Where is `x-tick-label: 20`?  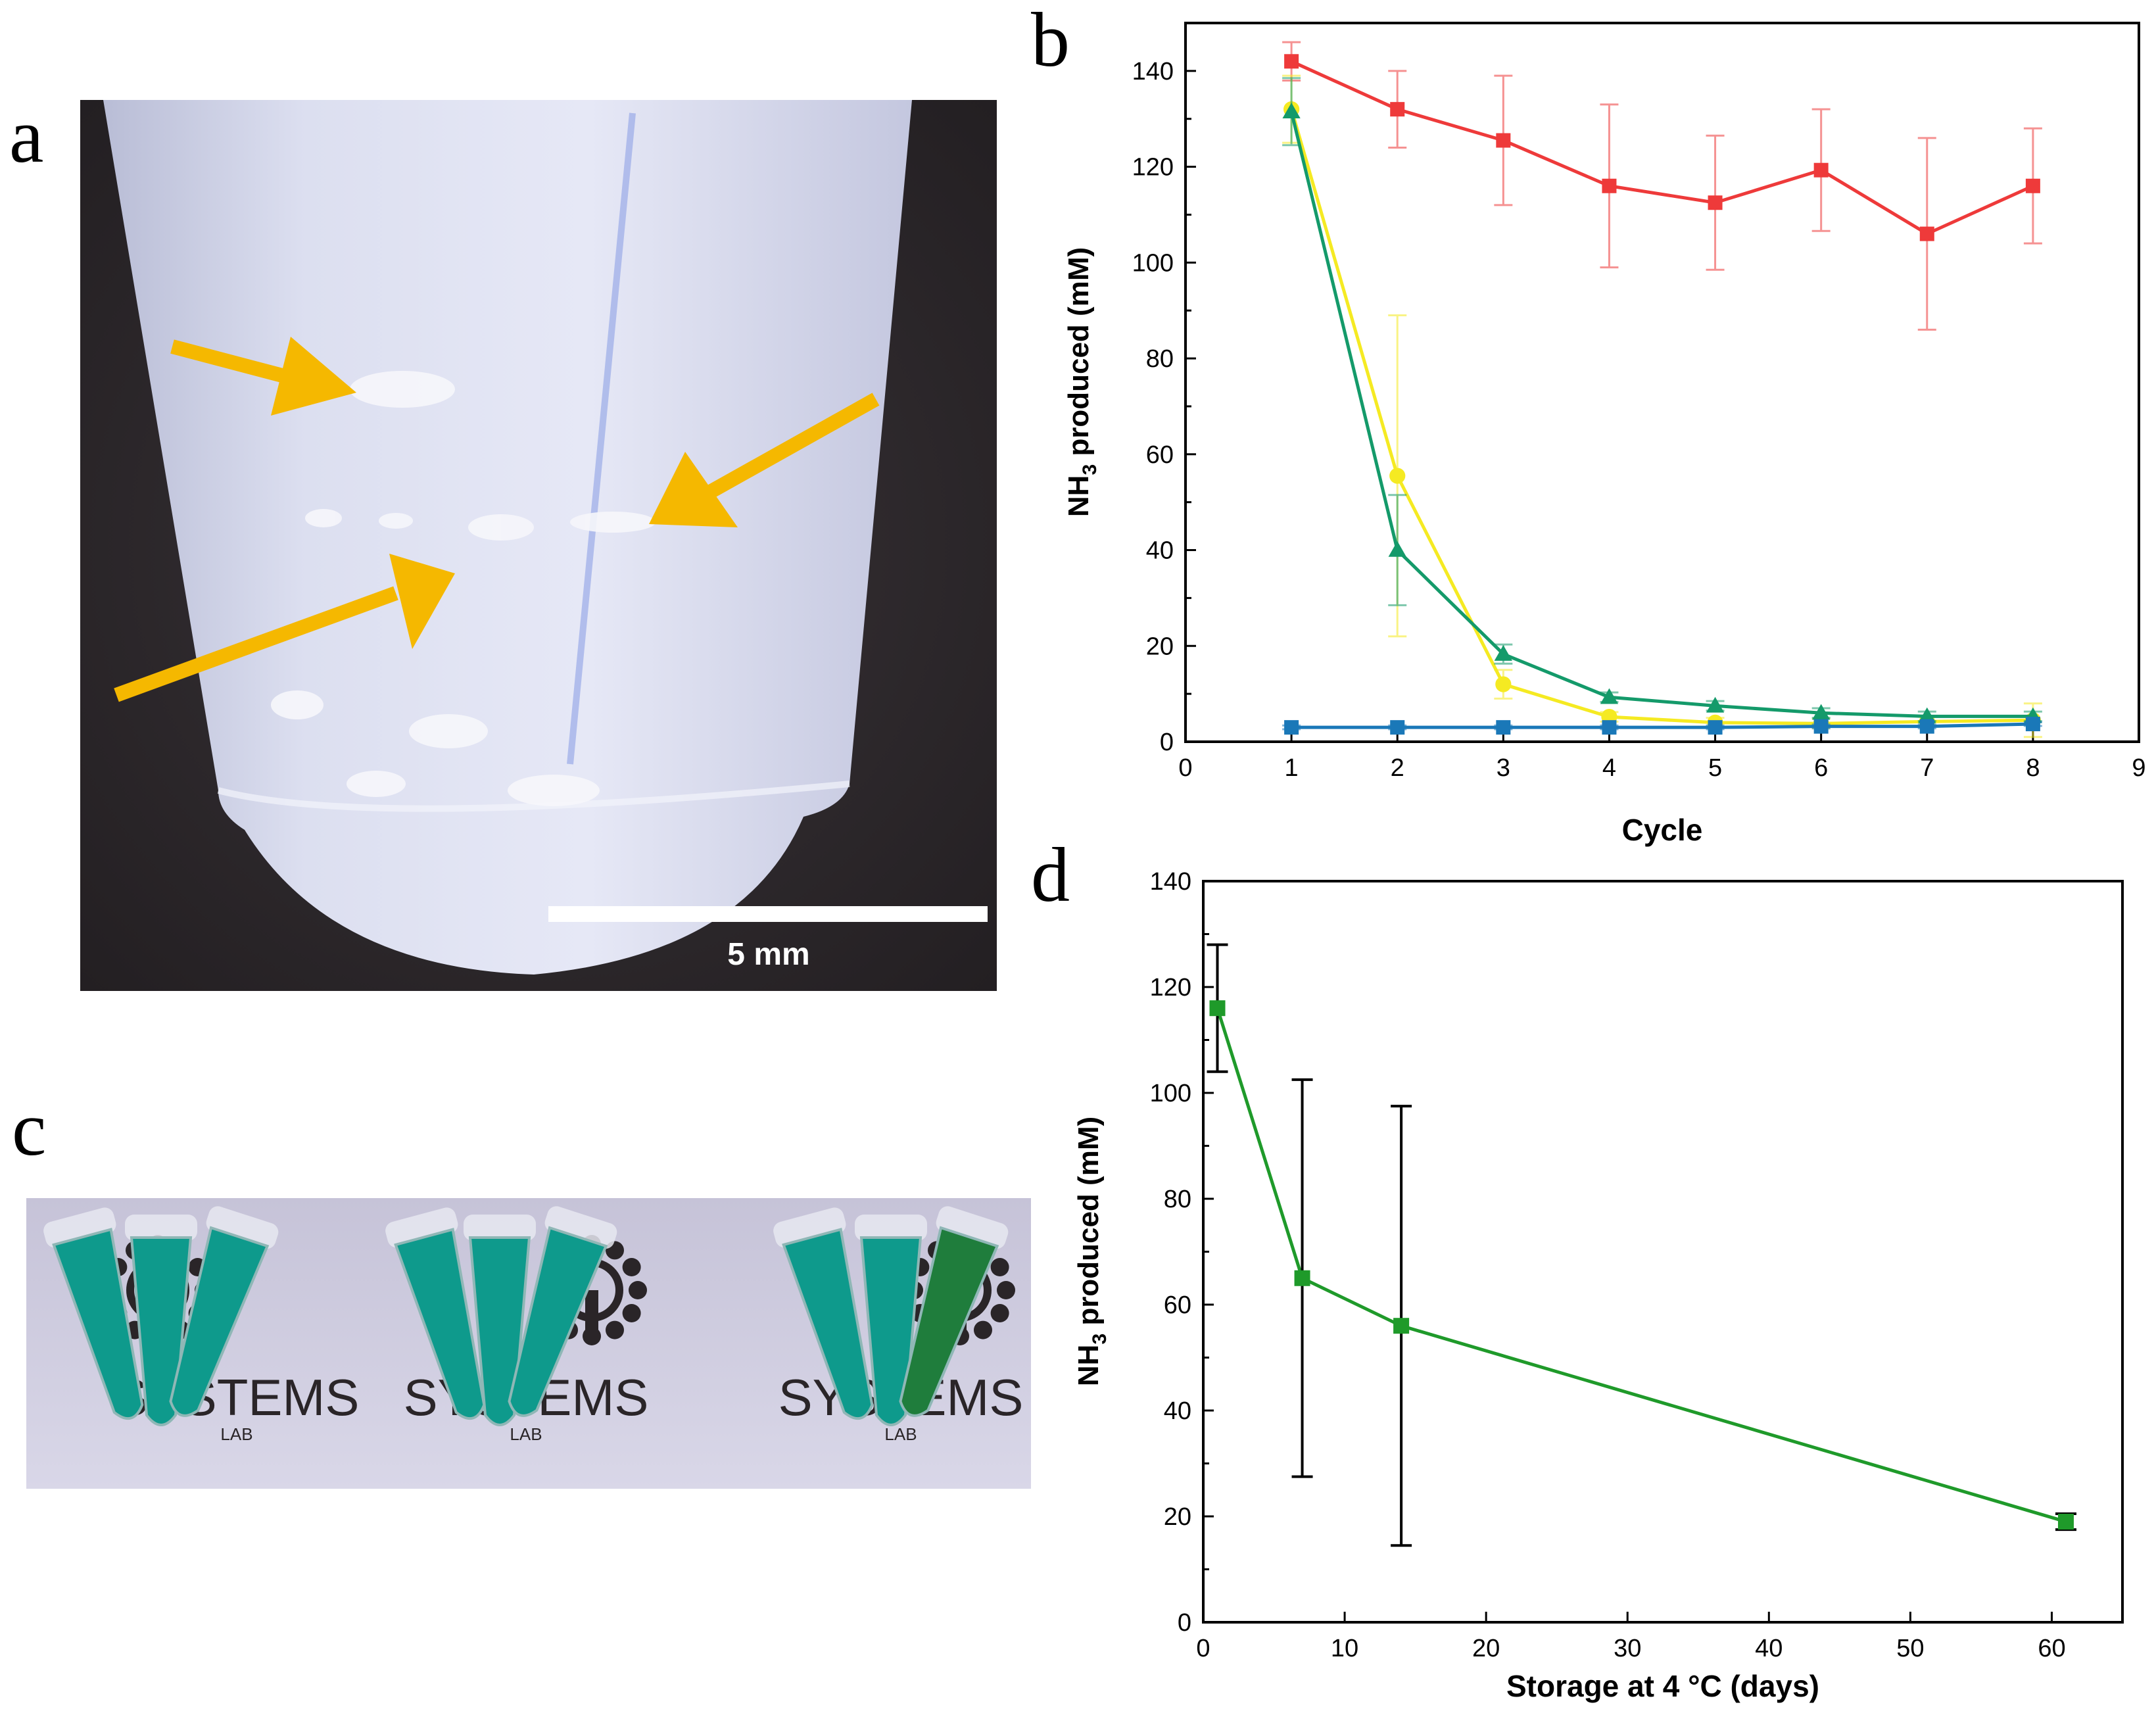 x-tick-label: 20 is located at coordinates (1486, 1648).